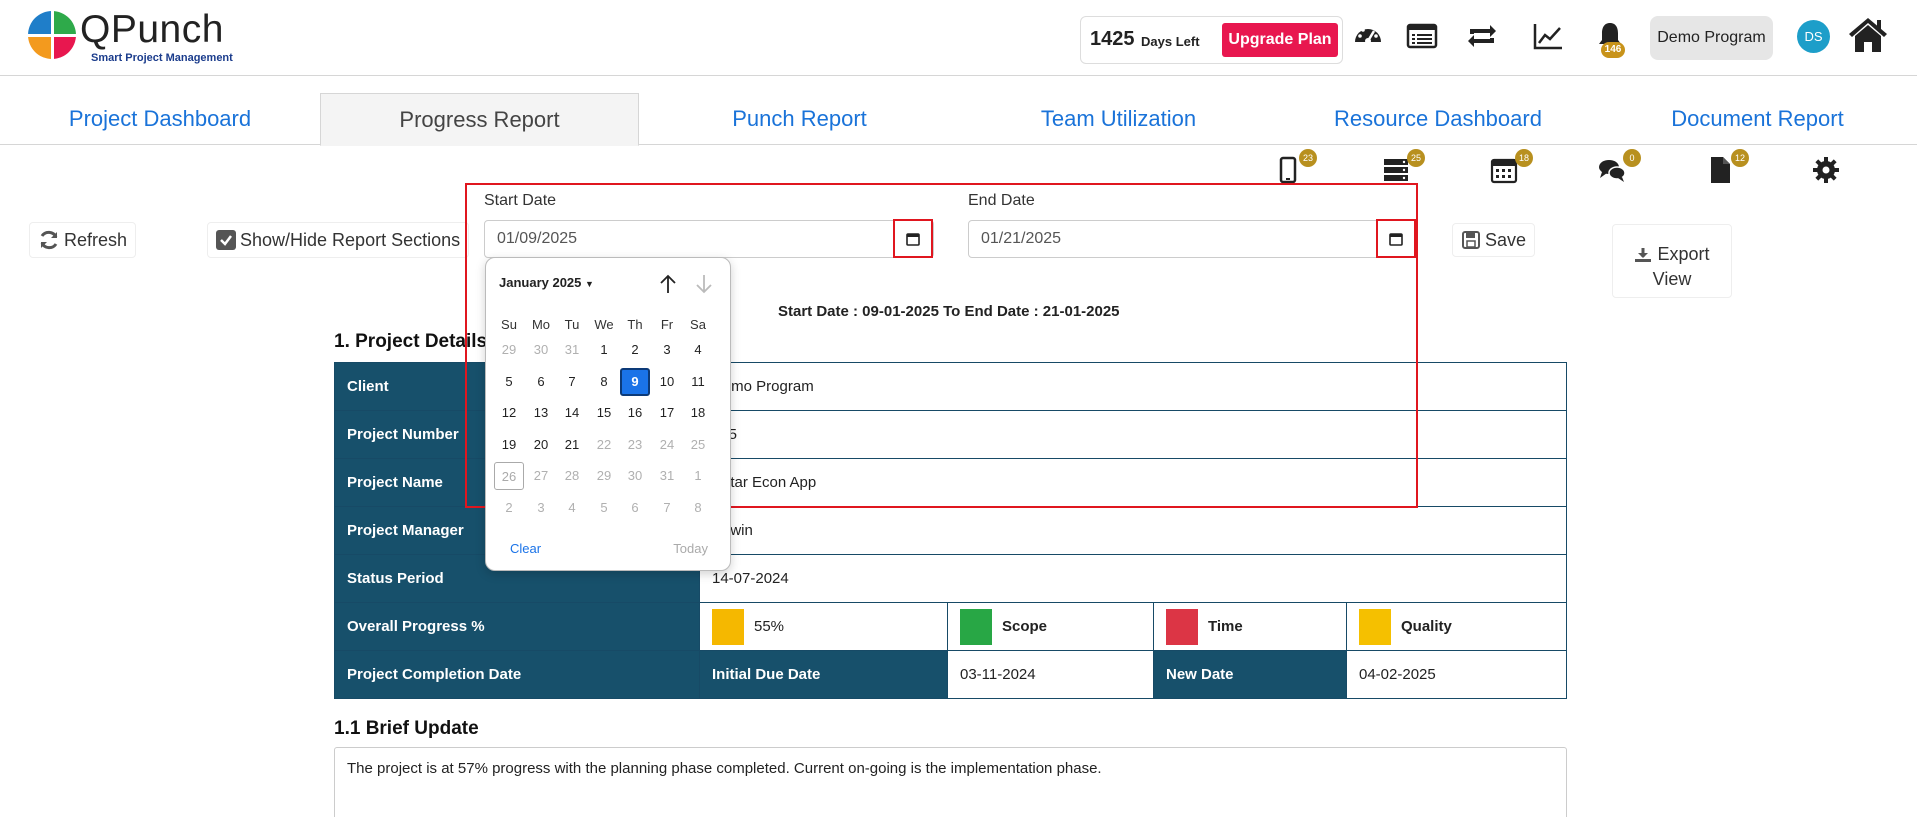 The width and height of the screenshot is (1917, 817). What do you see at coordinates (517, 674) in the screenshot?
I see `completion-date-label: Project Completion Date` at bounding box center [517, 674].